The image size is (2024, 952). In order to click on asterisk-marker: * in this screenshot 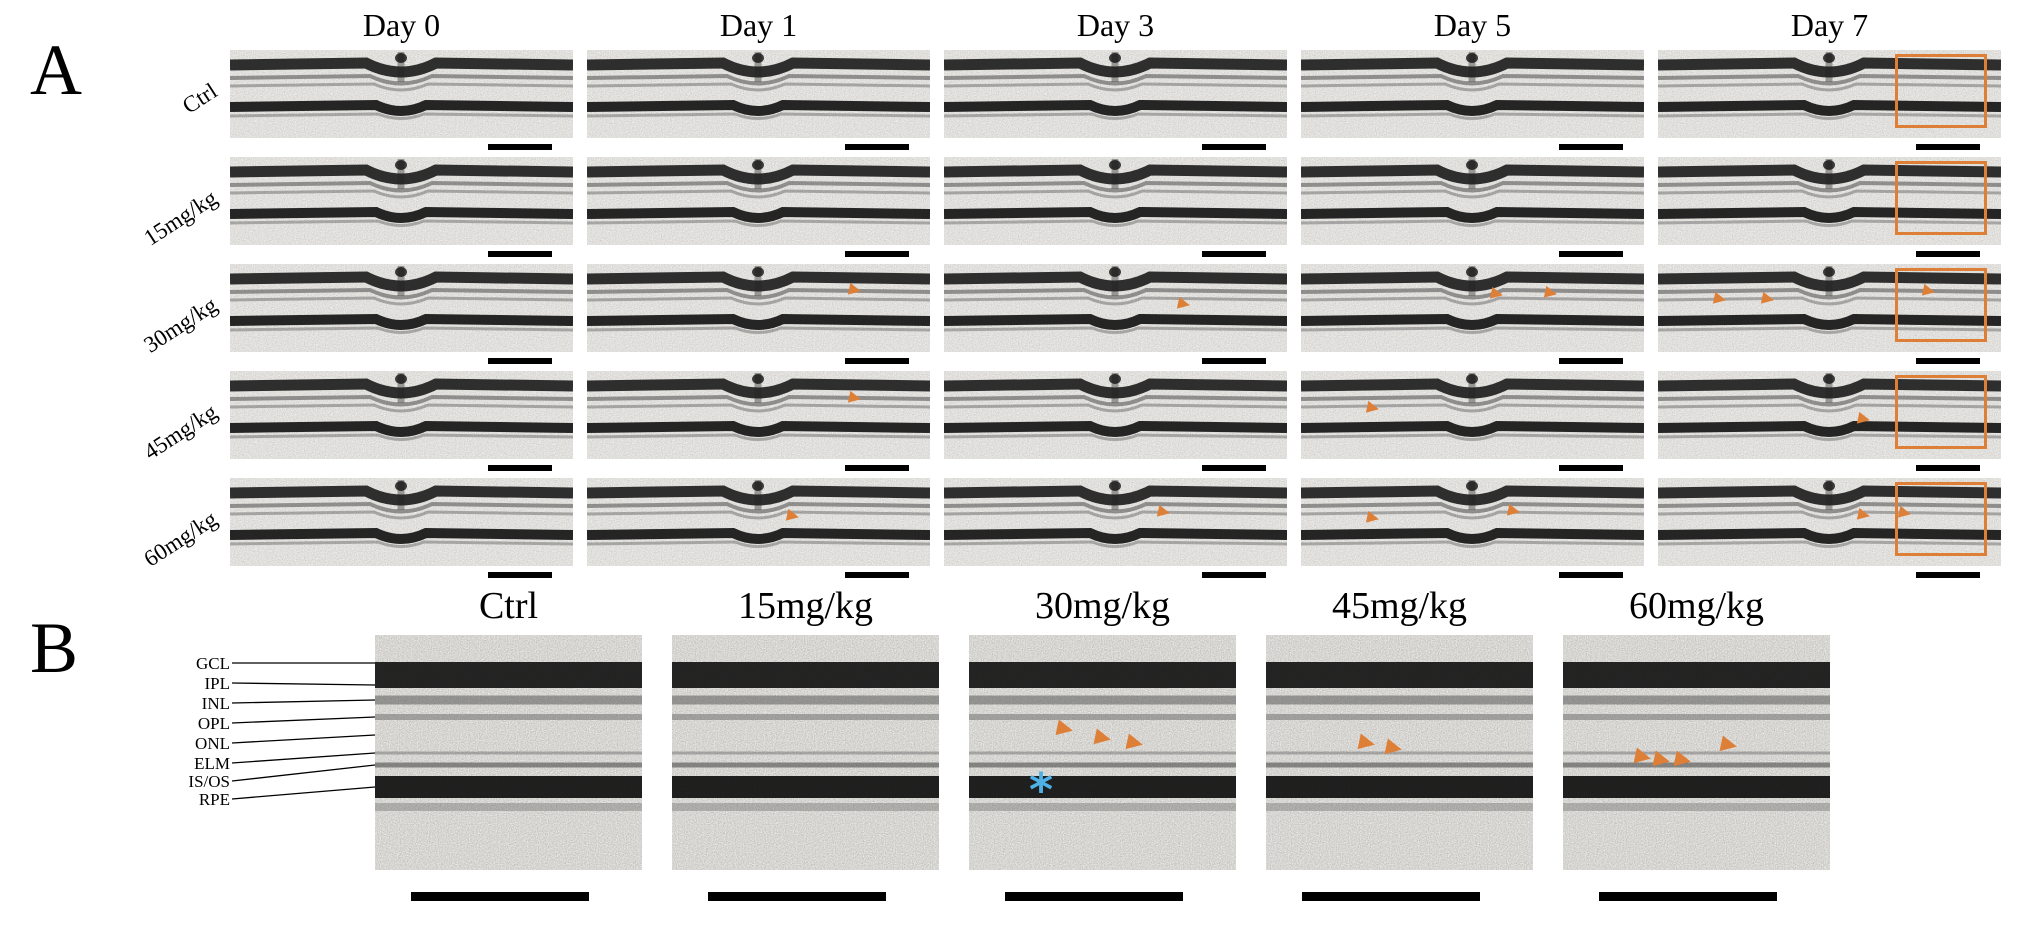, I will do `click(1041, 790)`.